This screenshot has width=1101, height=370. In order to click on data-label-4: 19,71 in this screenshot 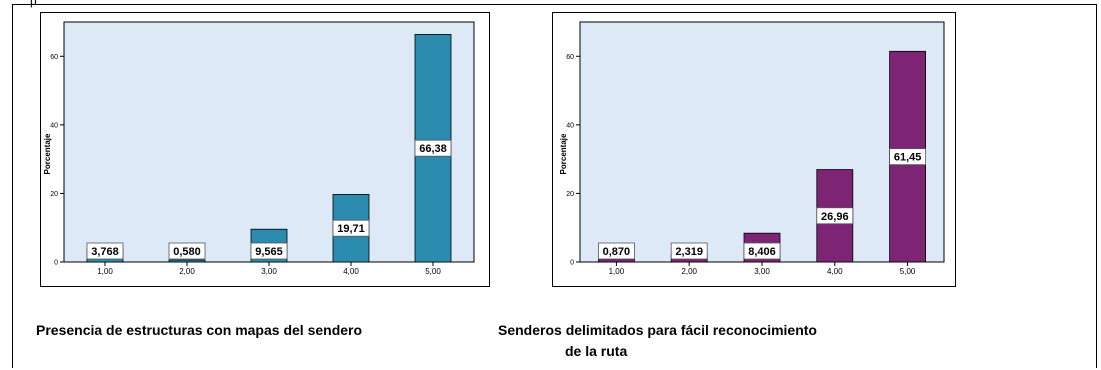, I will do `click(351, 229)`.